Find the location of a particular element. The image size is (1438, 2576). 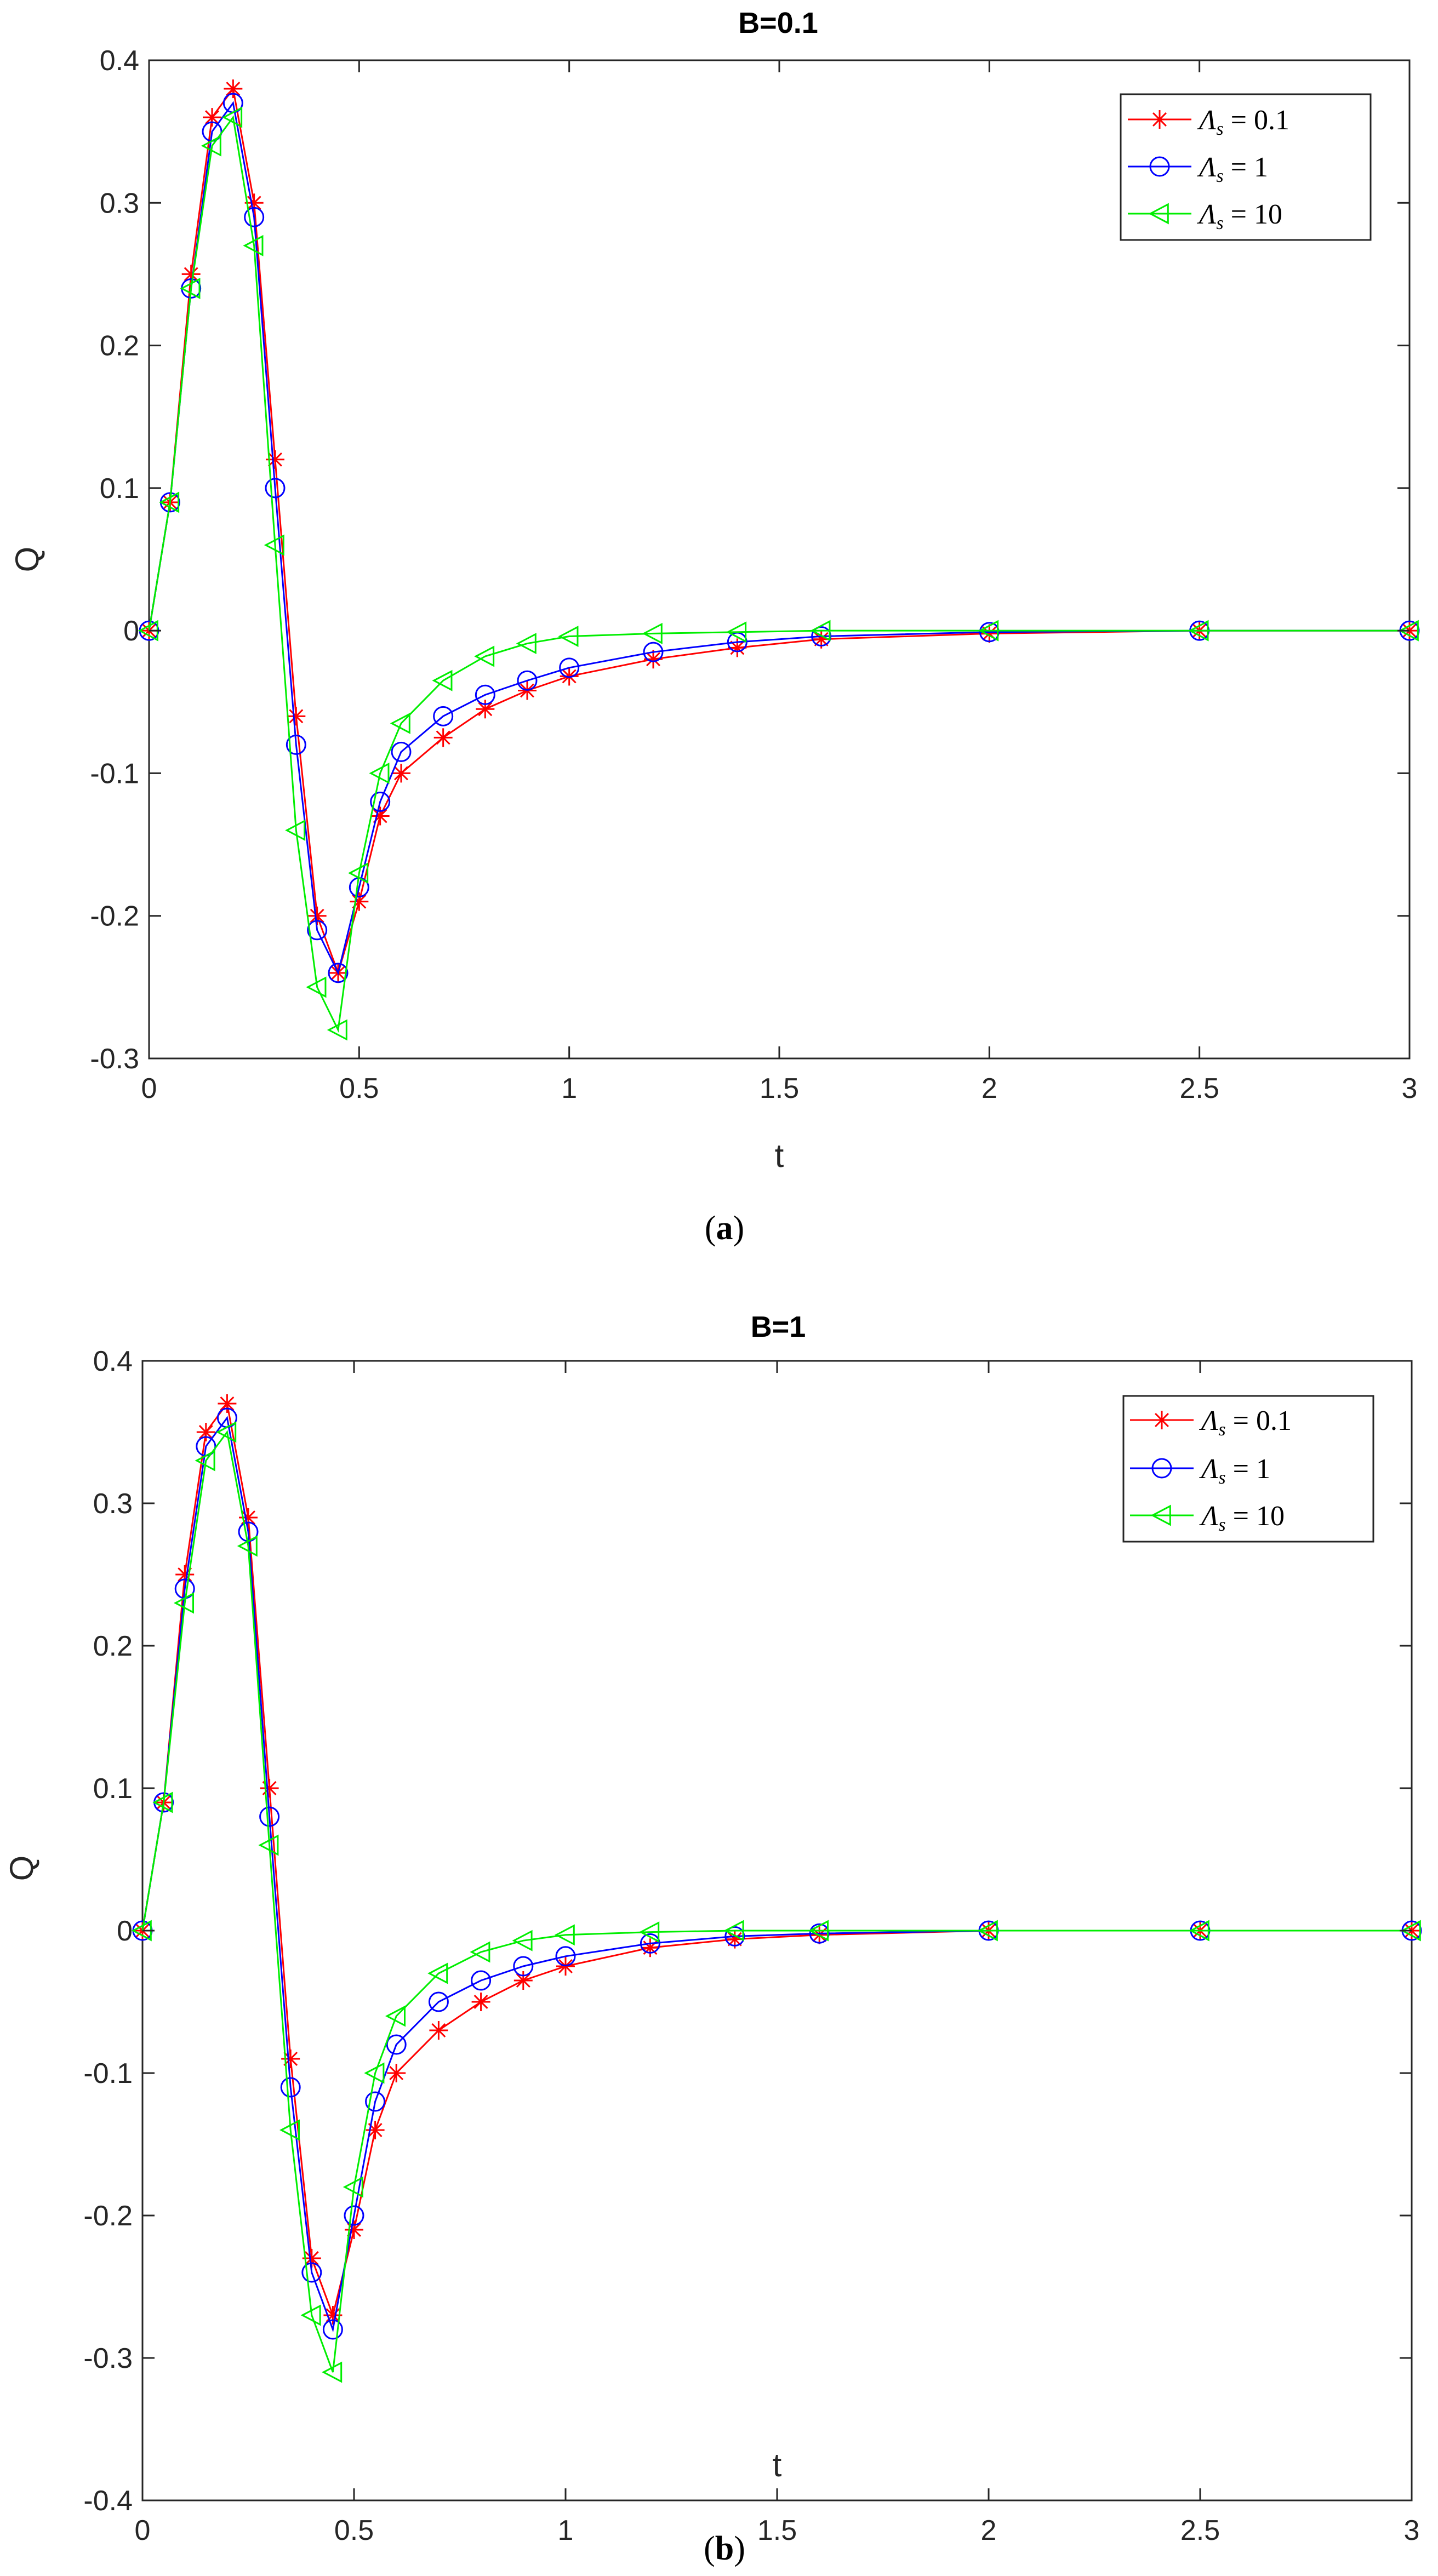

legend-label: Λs = 1 is located at coordinates (1234, 1470).